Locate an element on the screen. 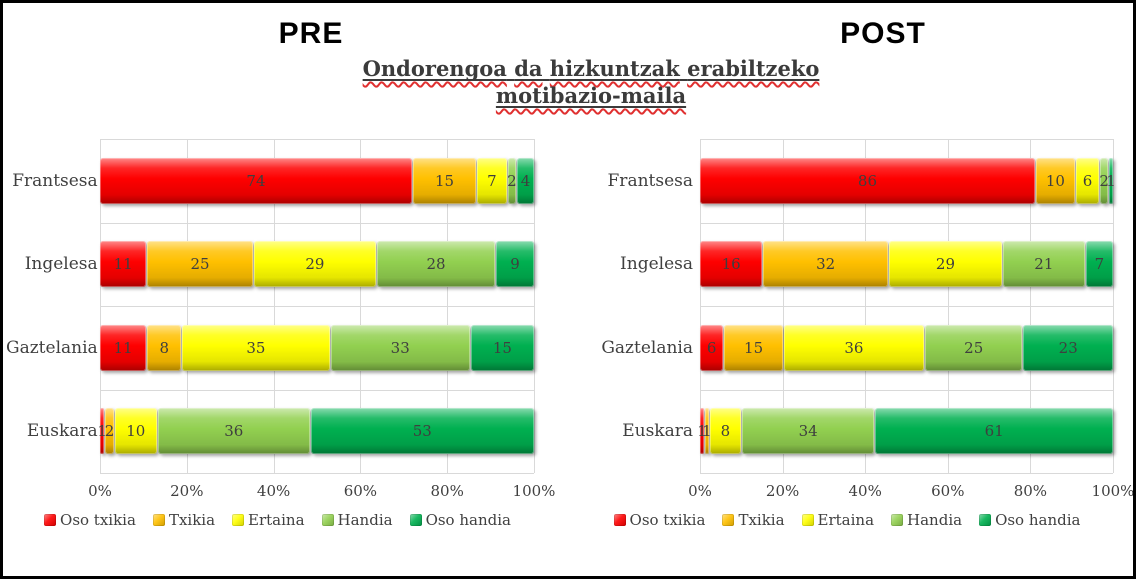 The height and width of the screenshot is (579, 1136). data-label: 74 is located at coordinates (256, 180).